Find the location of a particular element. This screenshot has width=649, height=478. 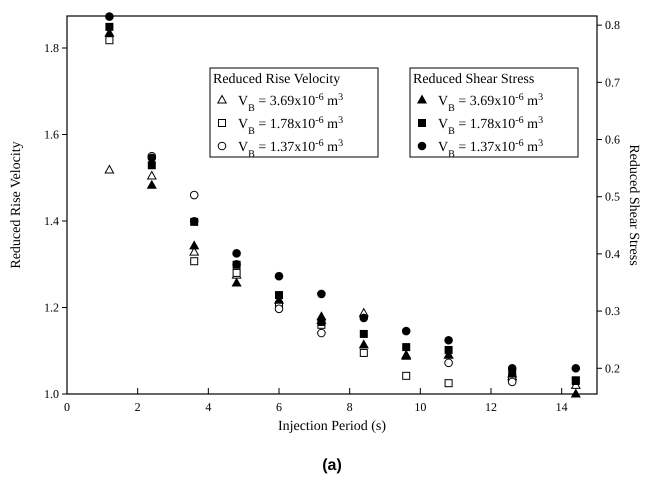

x-tick-label: 12 is located at coordinates (491, 407).